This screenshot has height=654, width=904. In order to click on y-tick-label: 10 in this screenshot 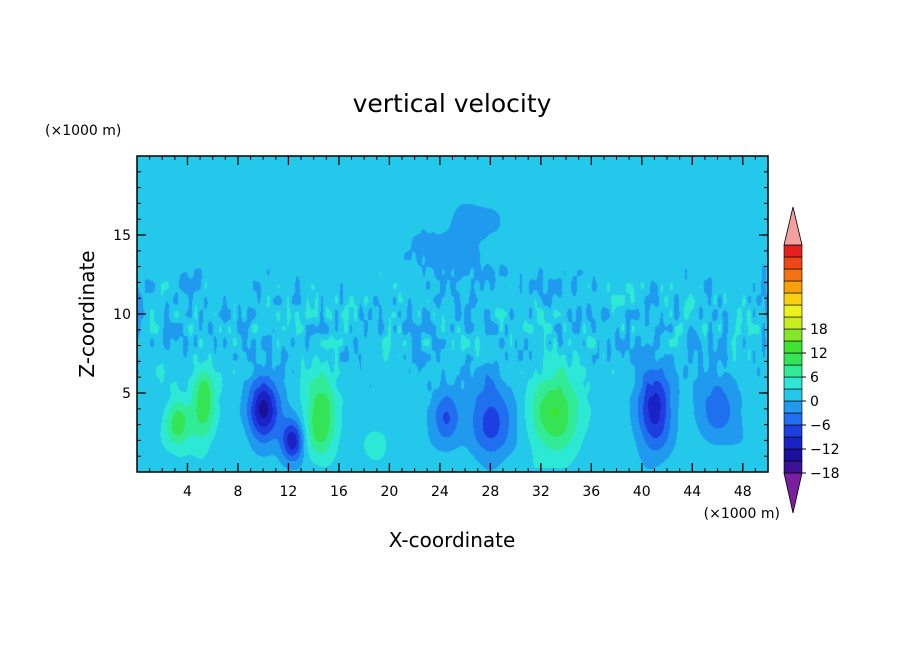, I will do `click(122, 315)`.